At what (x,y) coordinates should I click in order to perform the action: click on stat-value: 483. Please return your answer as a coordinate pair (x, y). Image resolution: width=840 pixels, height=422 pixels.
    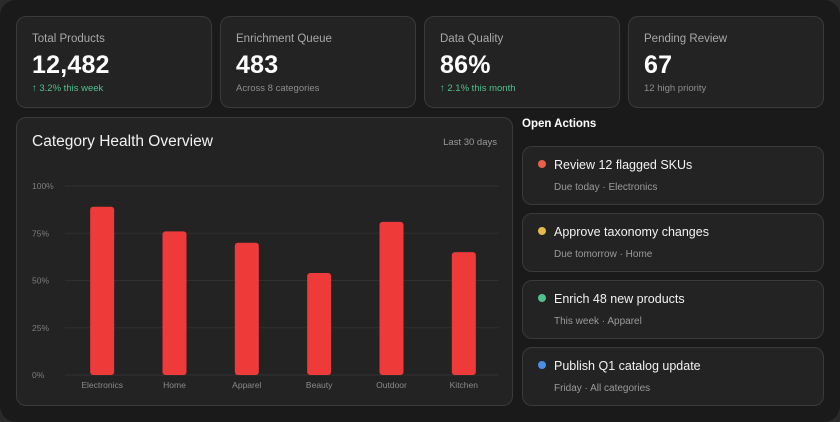
    Looking at the image, I should click on (257, 65).